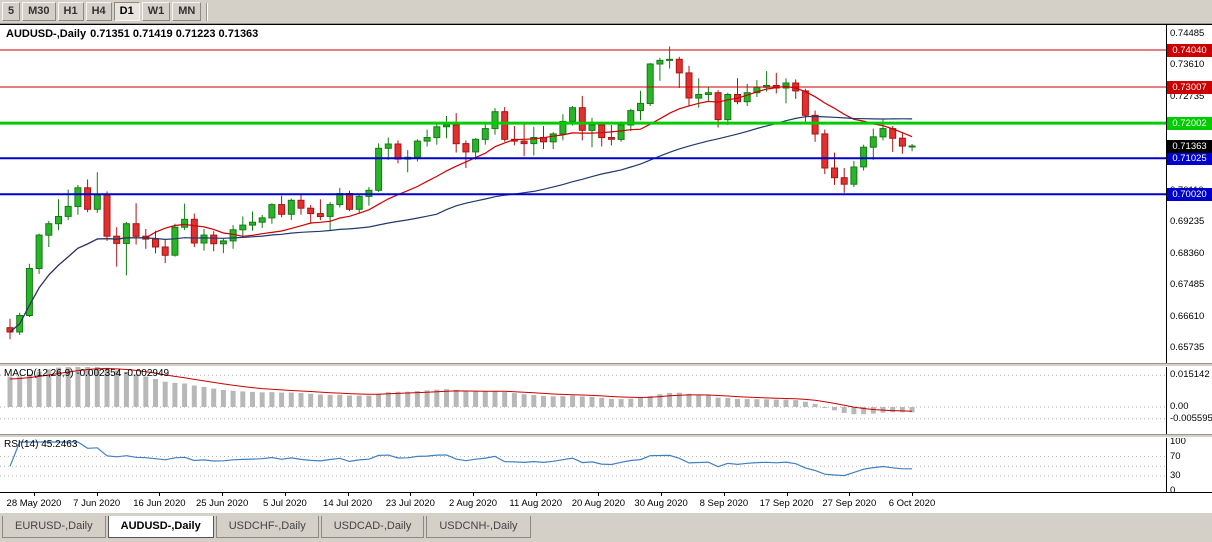 Image resolution: width=1212 pixels, height=542 pixels. What do you see at coordinates (849, 503) in the screenshot?
I see `time-axis-label: 27 Sep 2020` at bounding box center [849, 503].